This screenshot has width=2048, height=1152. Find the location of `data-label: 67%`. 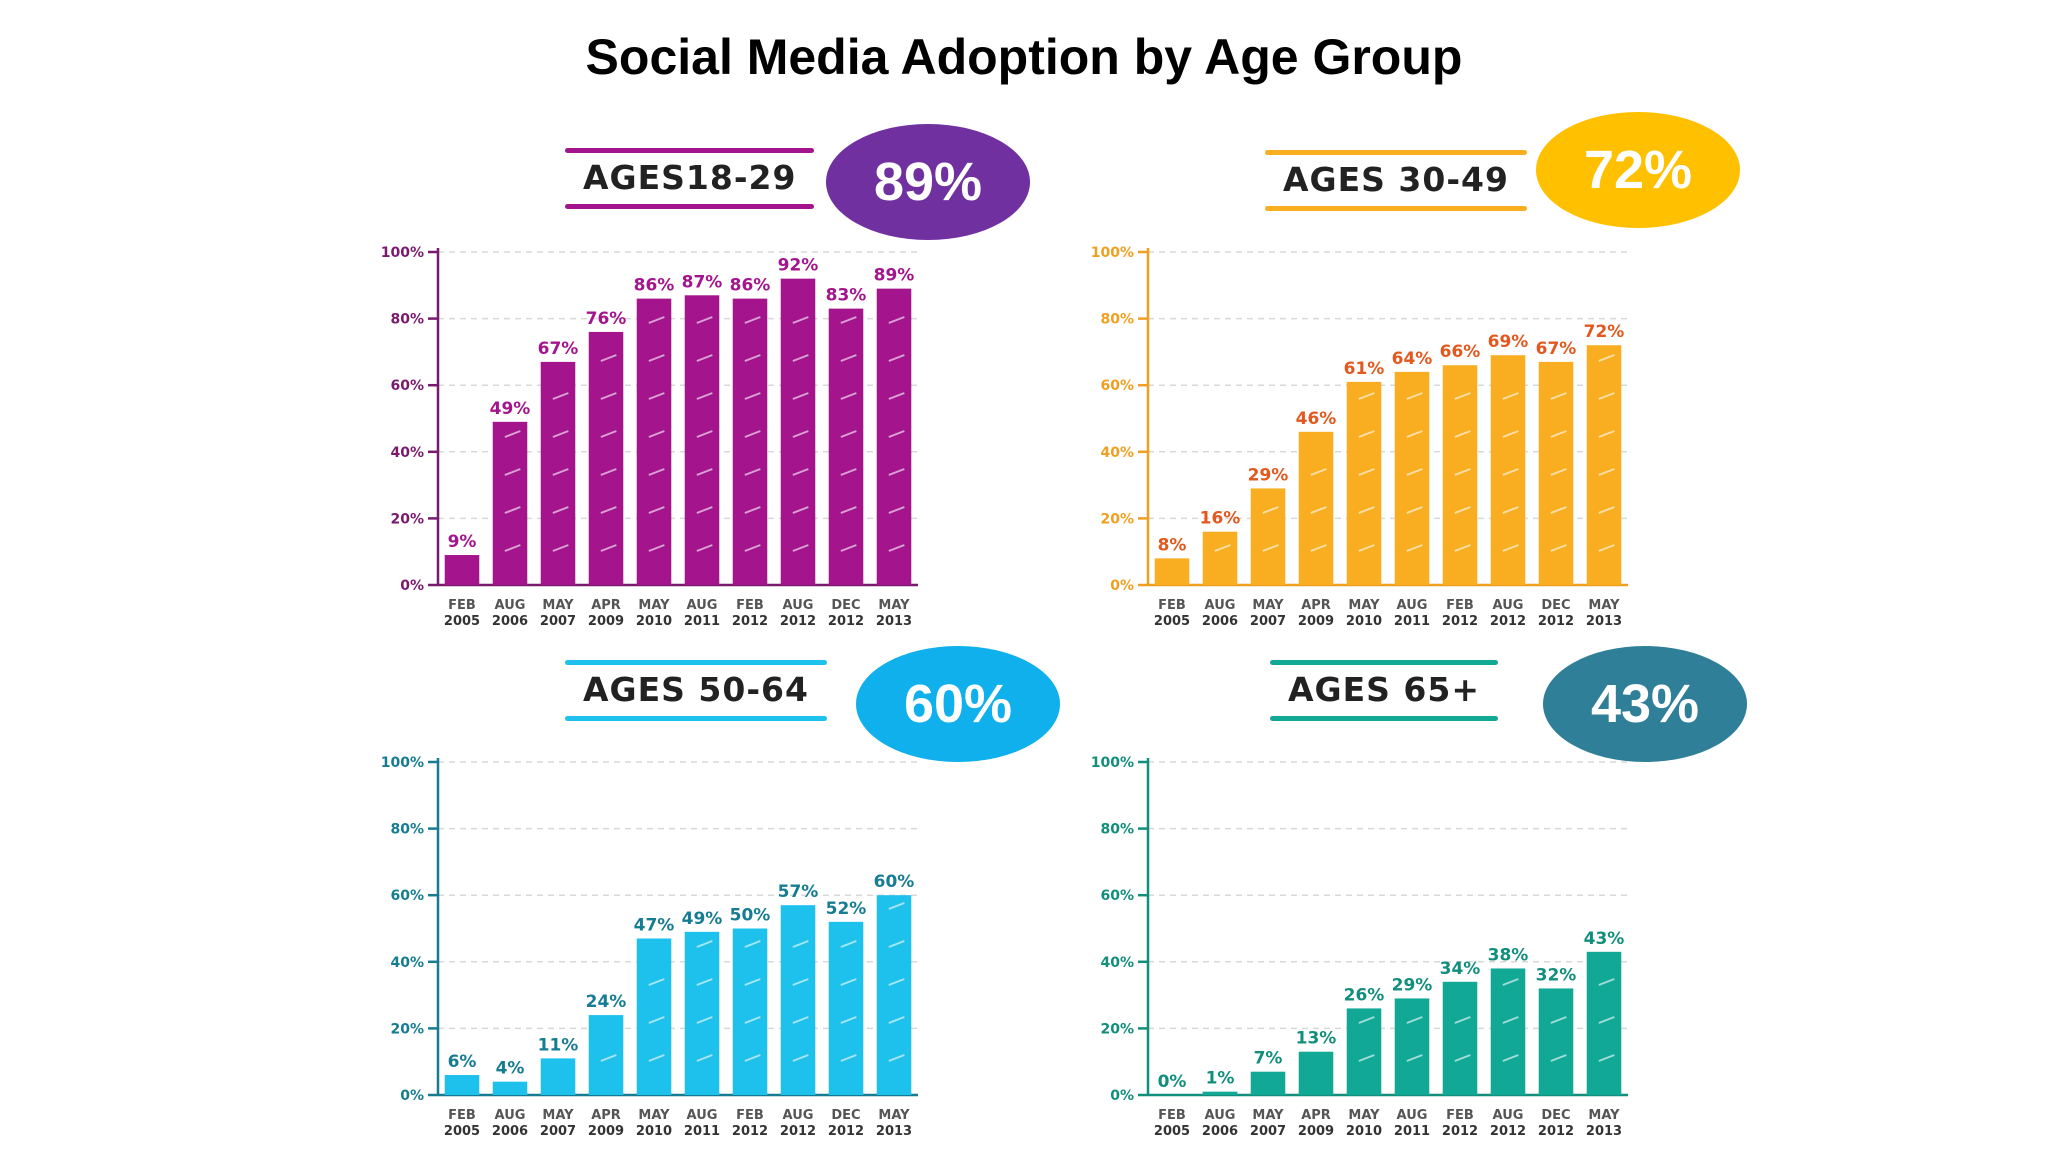

data-label: 67% is located at coordinates (1556, 349).